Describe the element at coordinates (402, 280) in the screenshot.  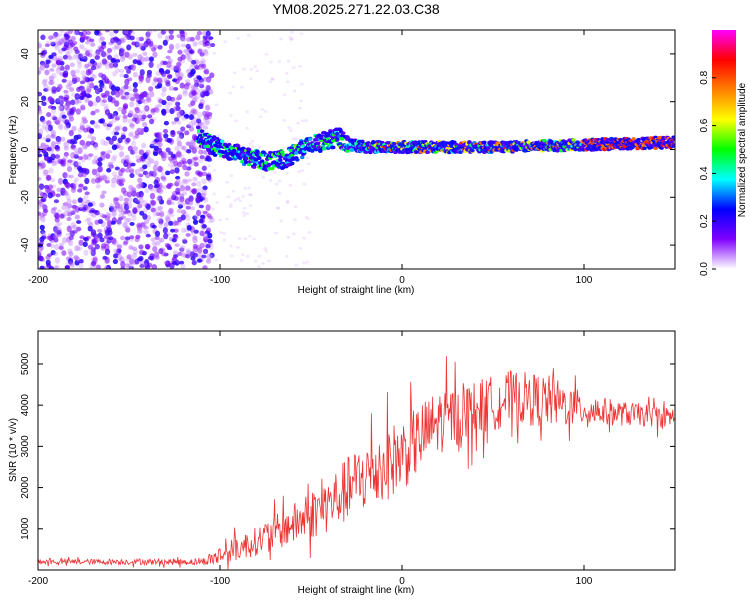
I see `x-tick-label: 0` at that location.